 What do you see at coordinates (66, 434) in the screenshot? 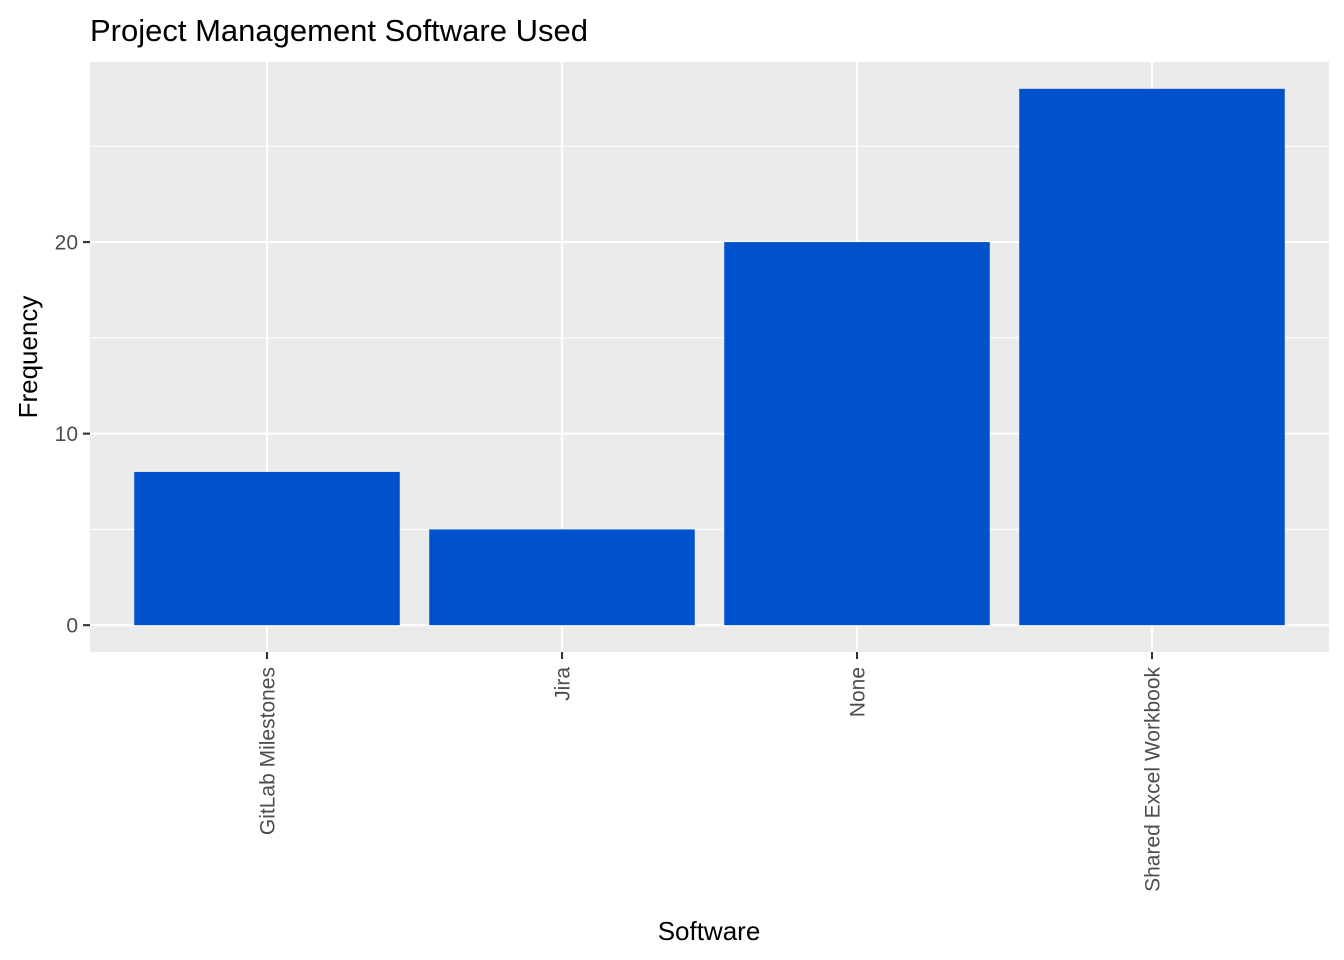
I see `y-tick-label: 10` at bounding box center [66, 434].